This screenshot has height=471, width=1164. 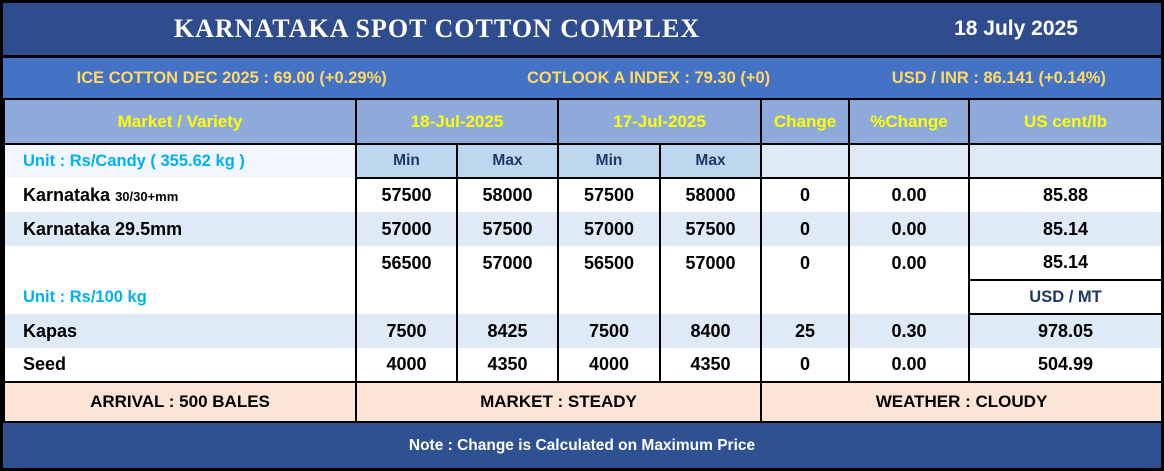 I want to click on variety-name-suffix: 30/30+mm, so click(x=147, y=196).